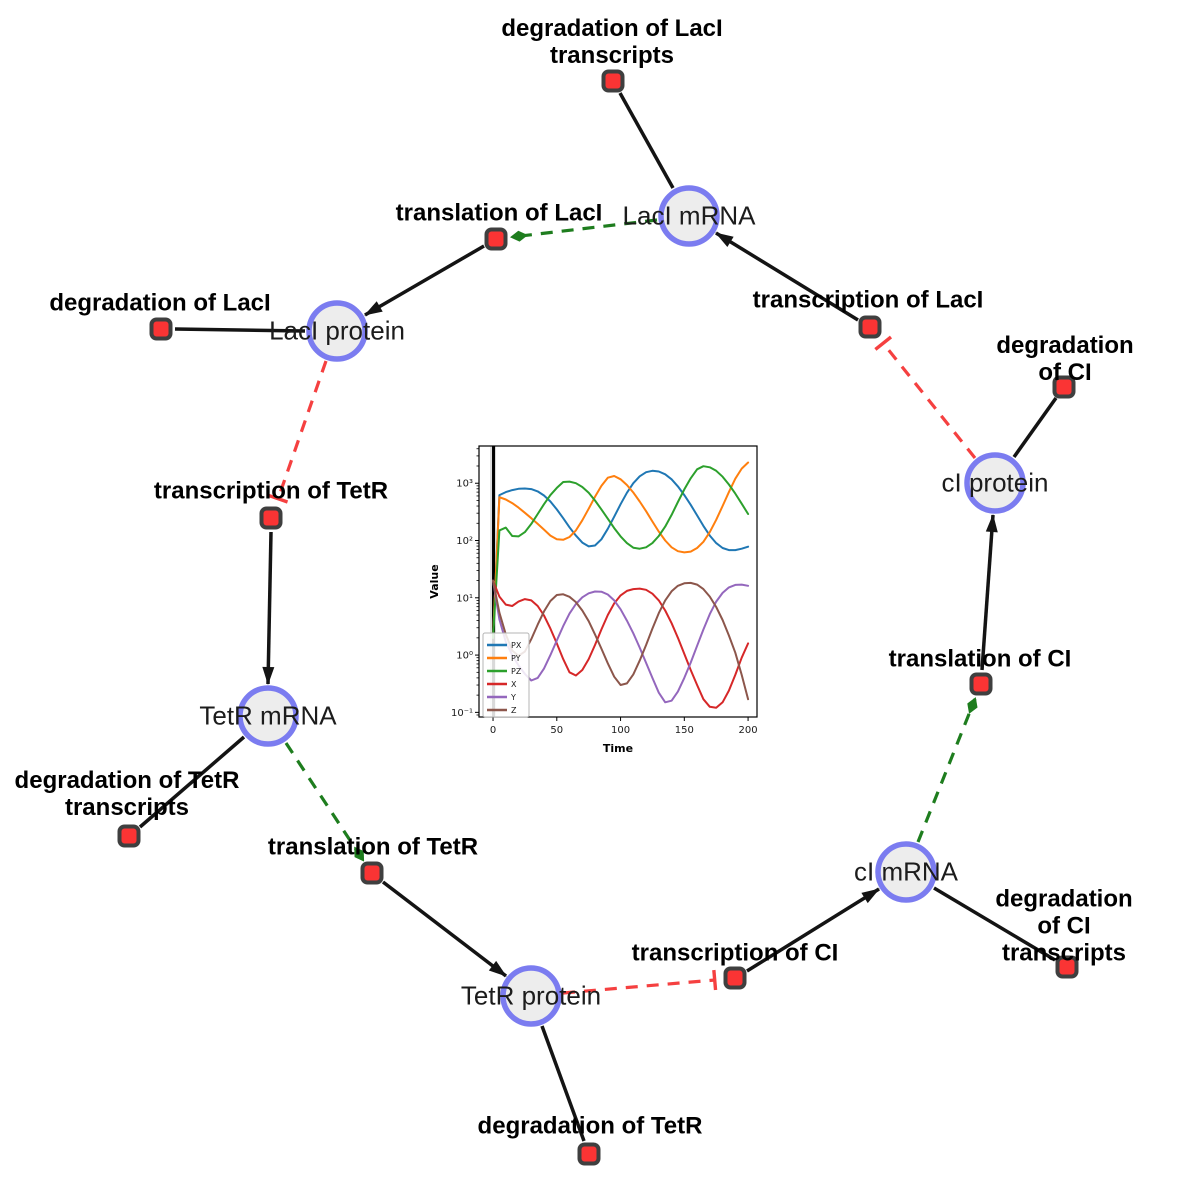 This screenshot has height=1200, width=1189. Describe the element at coordinates (516, 658) in the screenshot. I see `svg-text: PY` at that location.